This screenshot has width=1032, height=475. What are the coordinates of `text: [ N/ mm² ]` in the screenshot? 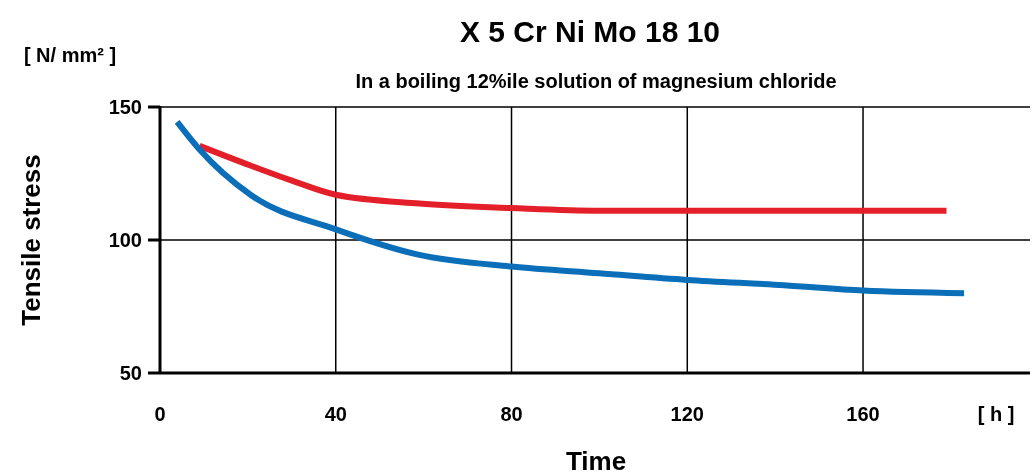 It's located at (70, 55).